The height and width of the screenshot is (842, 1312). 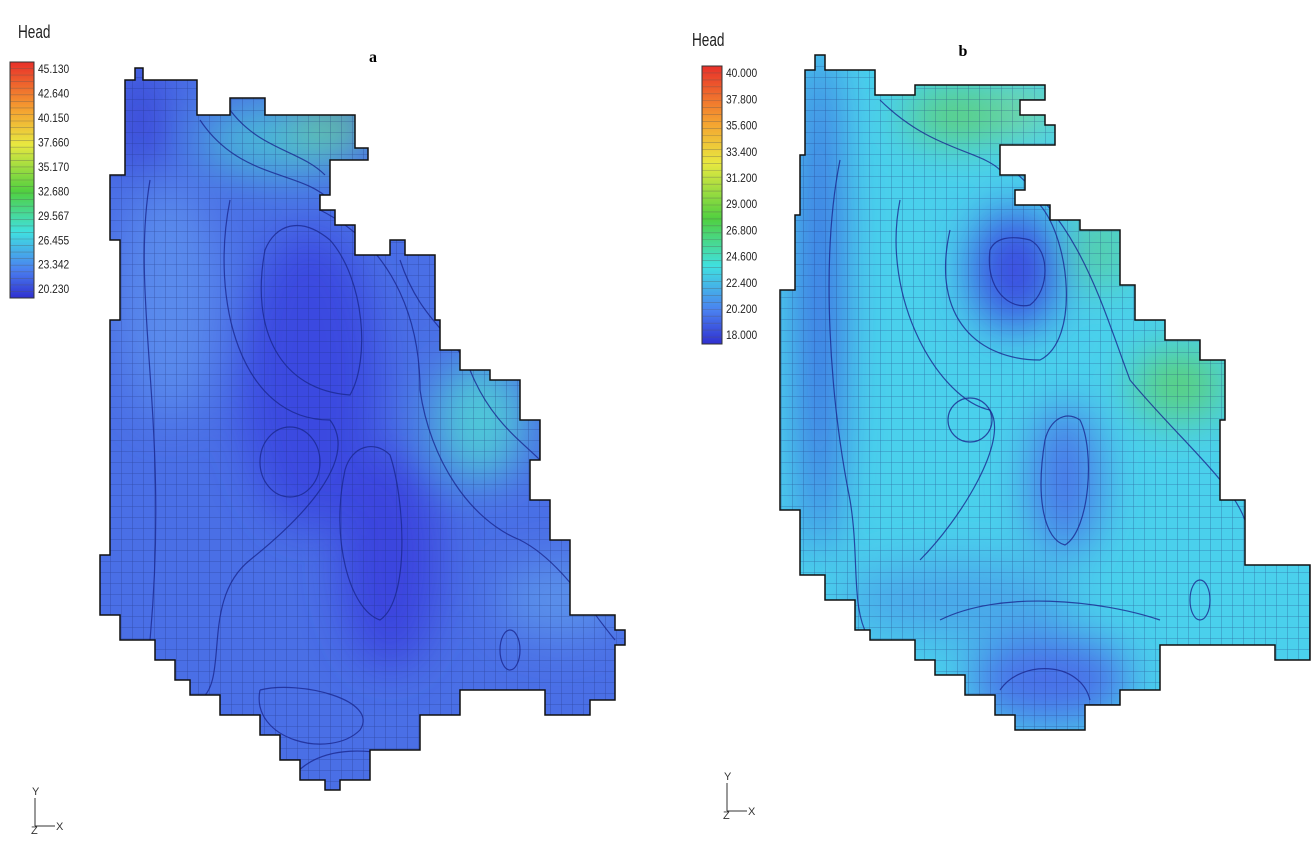 I want to click on legend-value: 40.000, so click(x=741, y=73).